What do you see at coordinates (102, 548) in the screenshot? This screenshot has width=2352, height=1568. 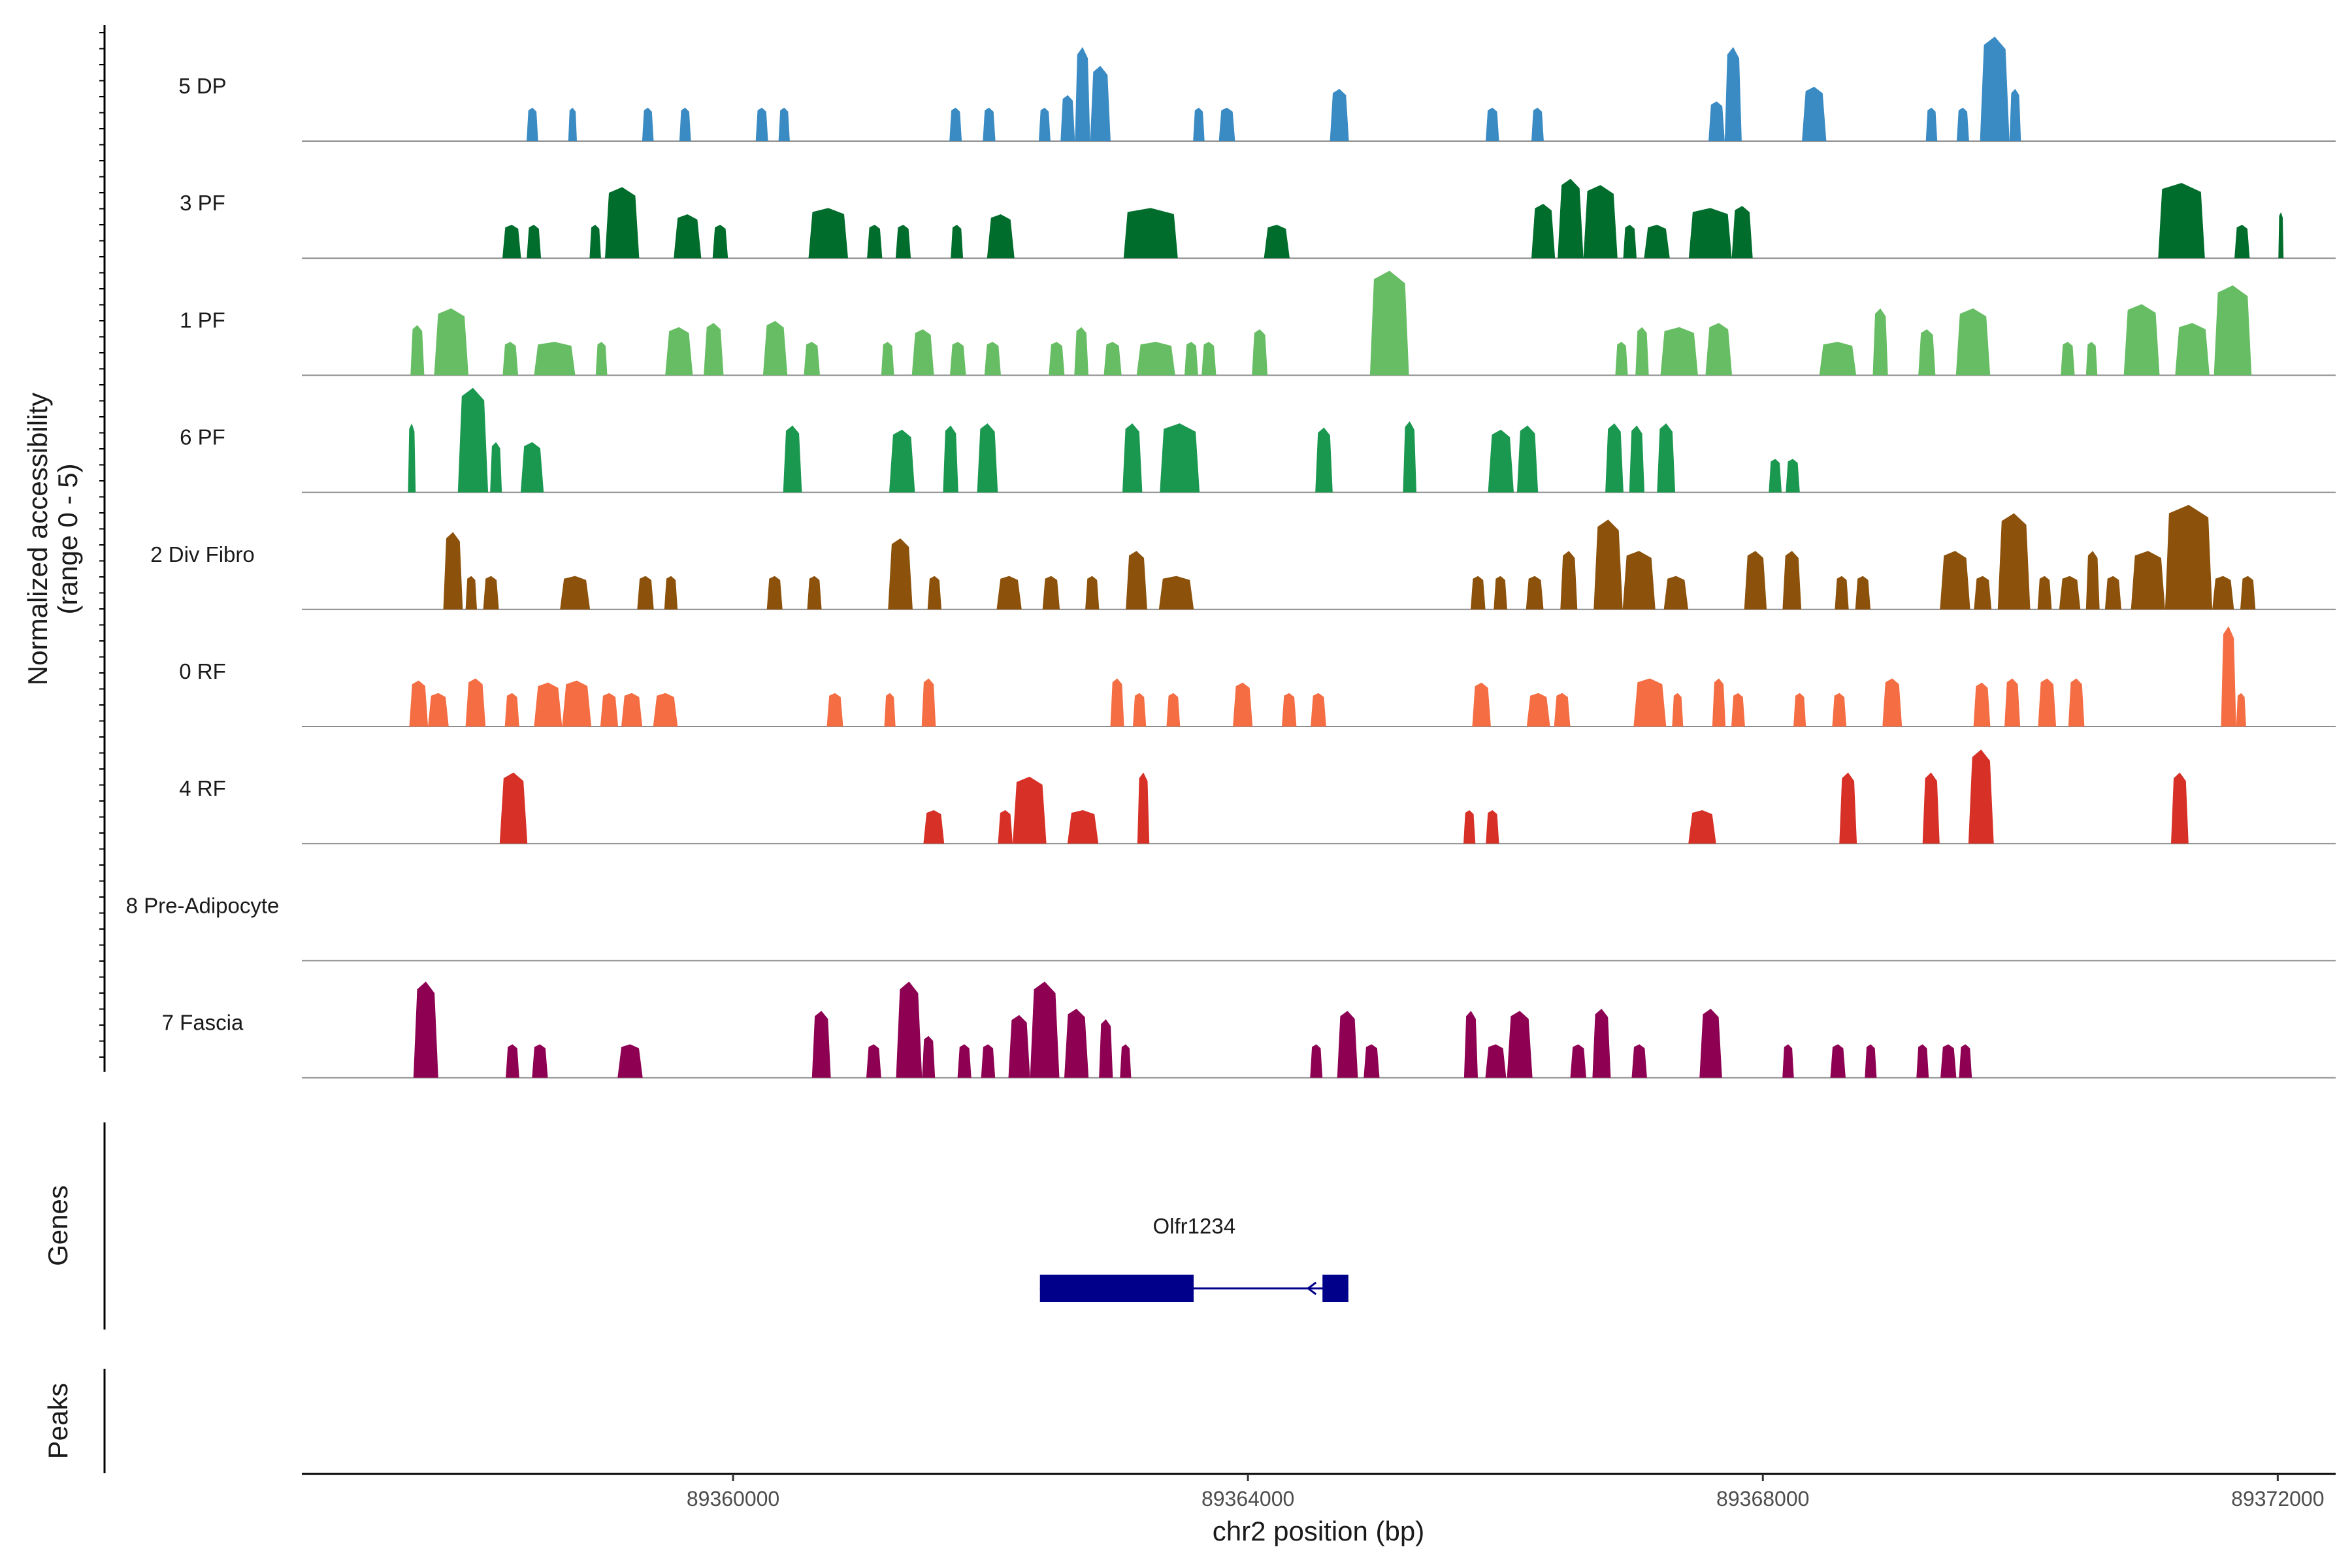 I see `y-axis` at bounding box center [102, 548].